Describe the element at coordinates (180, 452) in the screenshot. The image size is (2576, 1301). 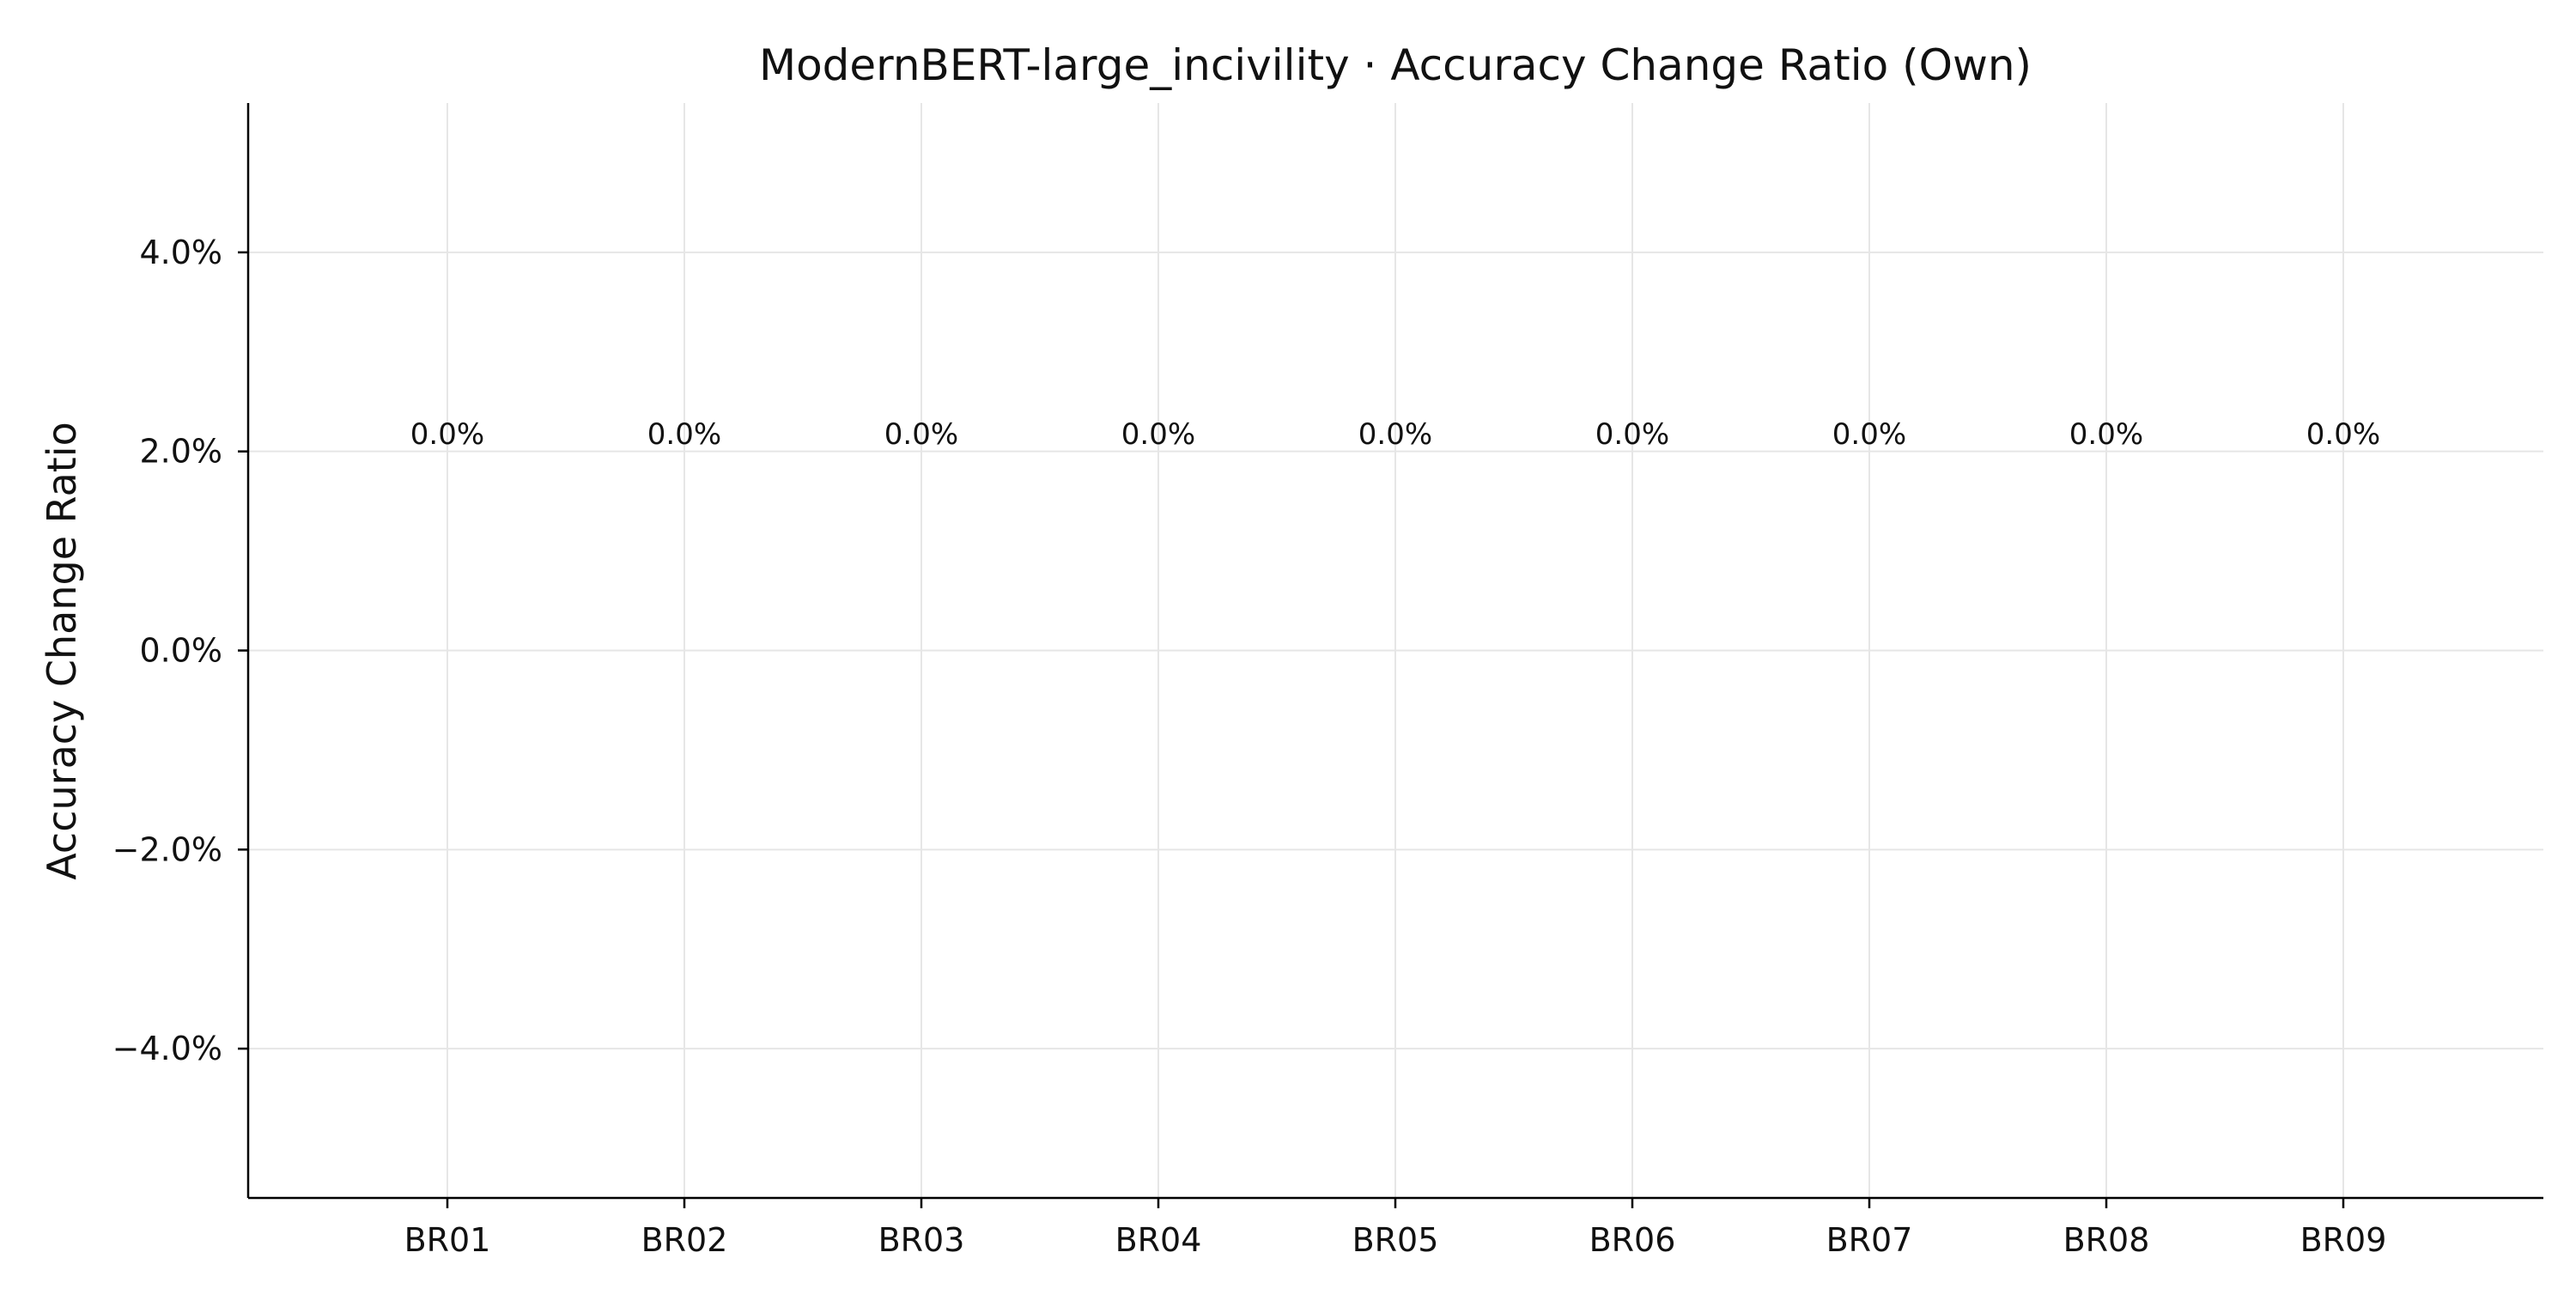
I see `y-tick-label: 2.0%` at that location.